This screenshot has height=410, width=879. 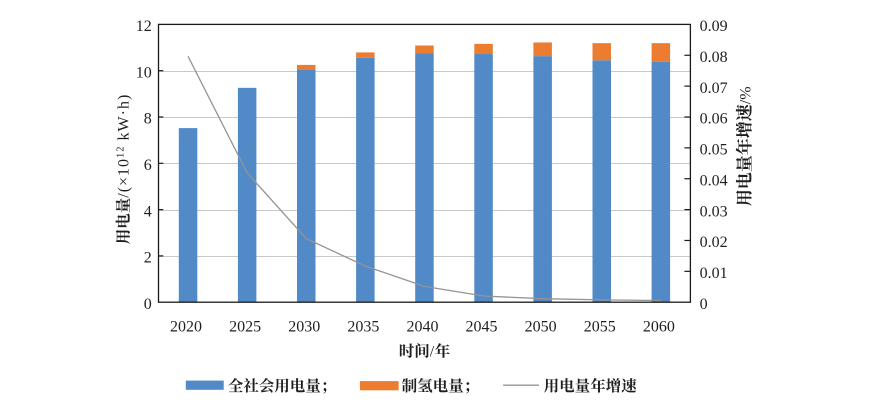 What do you see at coordinates (600, 326) in the screenshot?
I see `svg-text: 2055` at bounding box center [600, 326].